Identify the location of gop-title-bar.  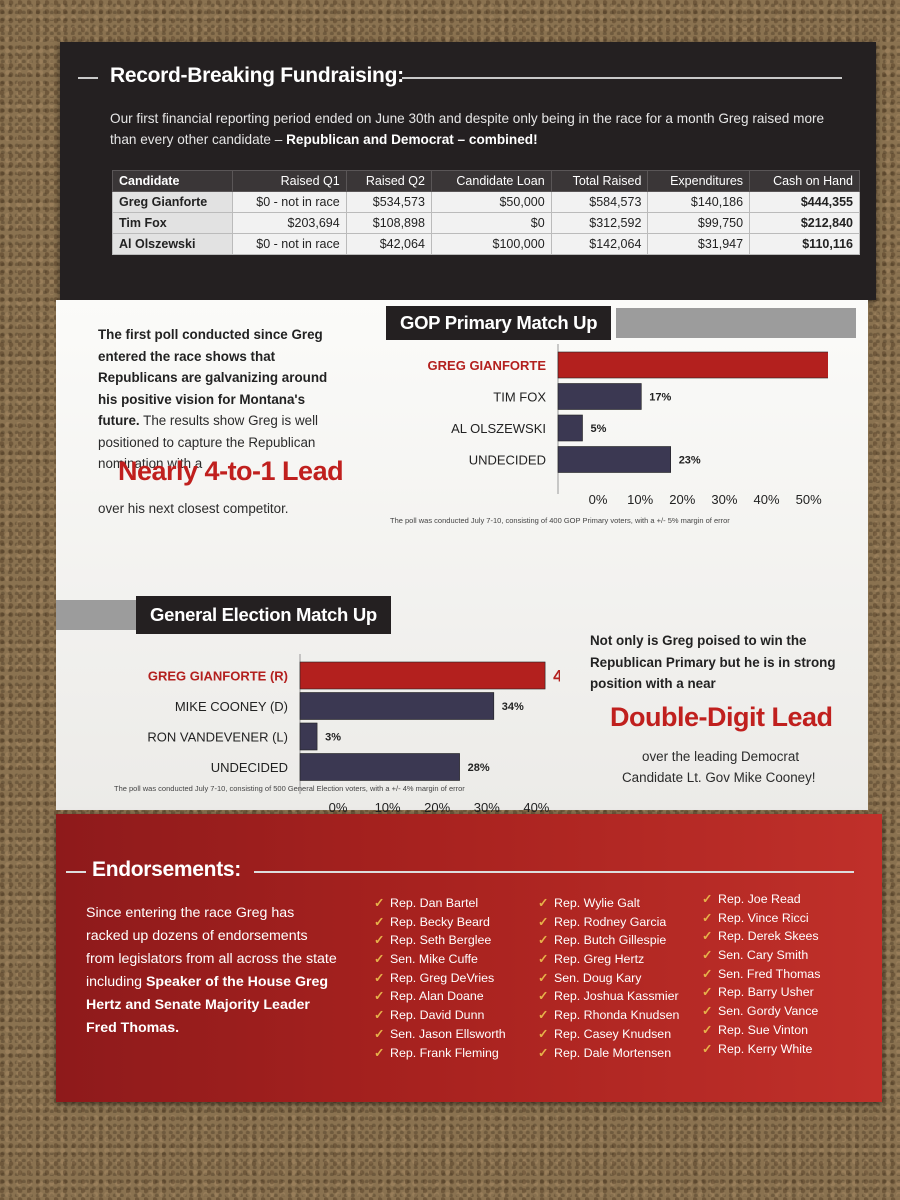
(736, 323).